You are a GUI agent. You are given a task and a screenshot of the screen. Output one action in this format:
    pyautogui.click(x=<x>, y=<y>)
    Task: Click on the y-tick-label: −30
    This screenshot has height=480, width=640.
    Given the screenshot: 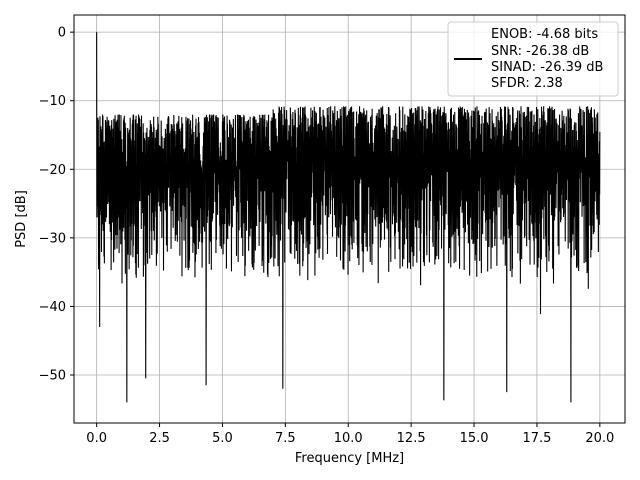 What is the action you would take?
    pyautogui.click(x=52, y=238)
    